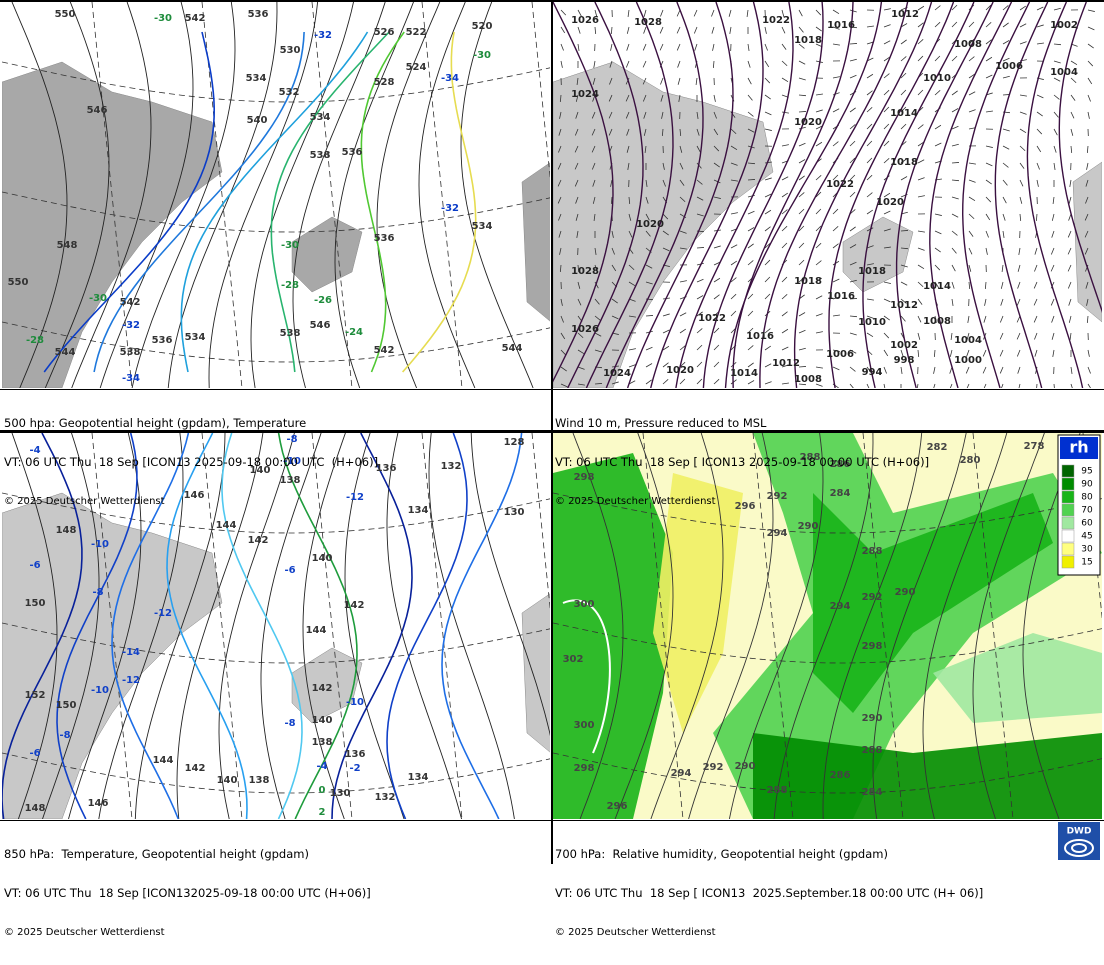  I want to click on contour-label: 288, so click(872, 551).